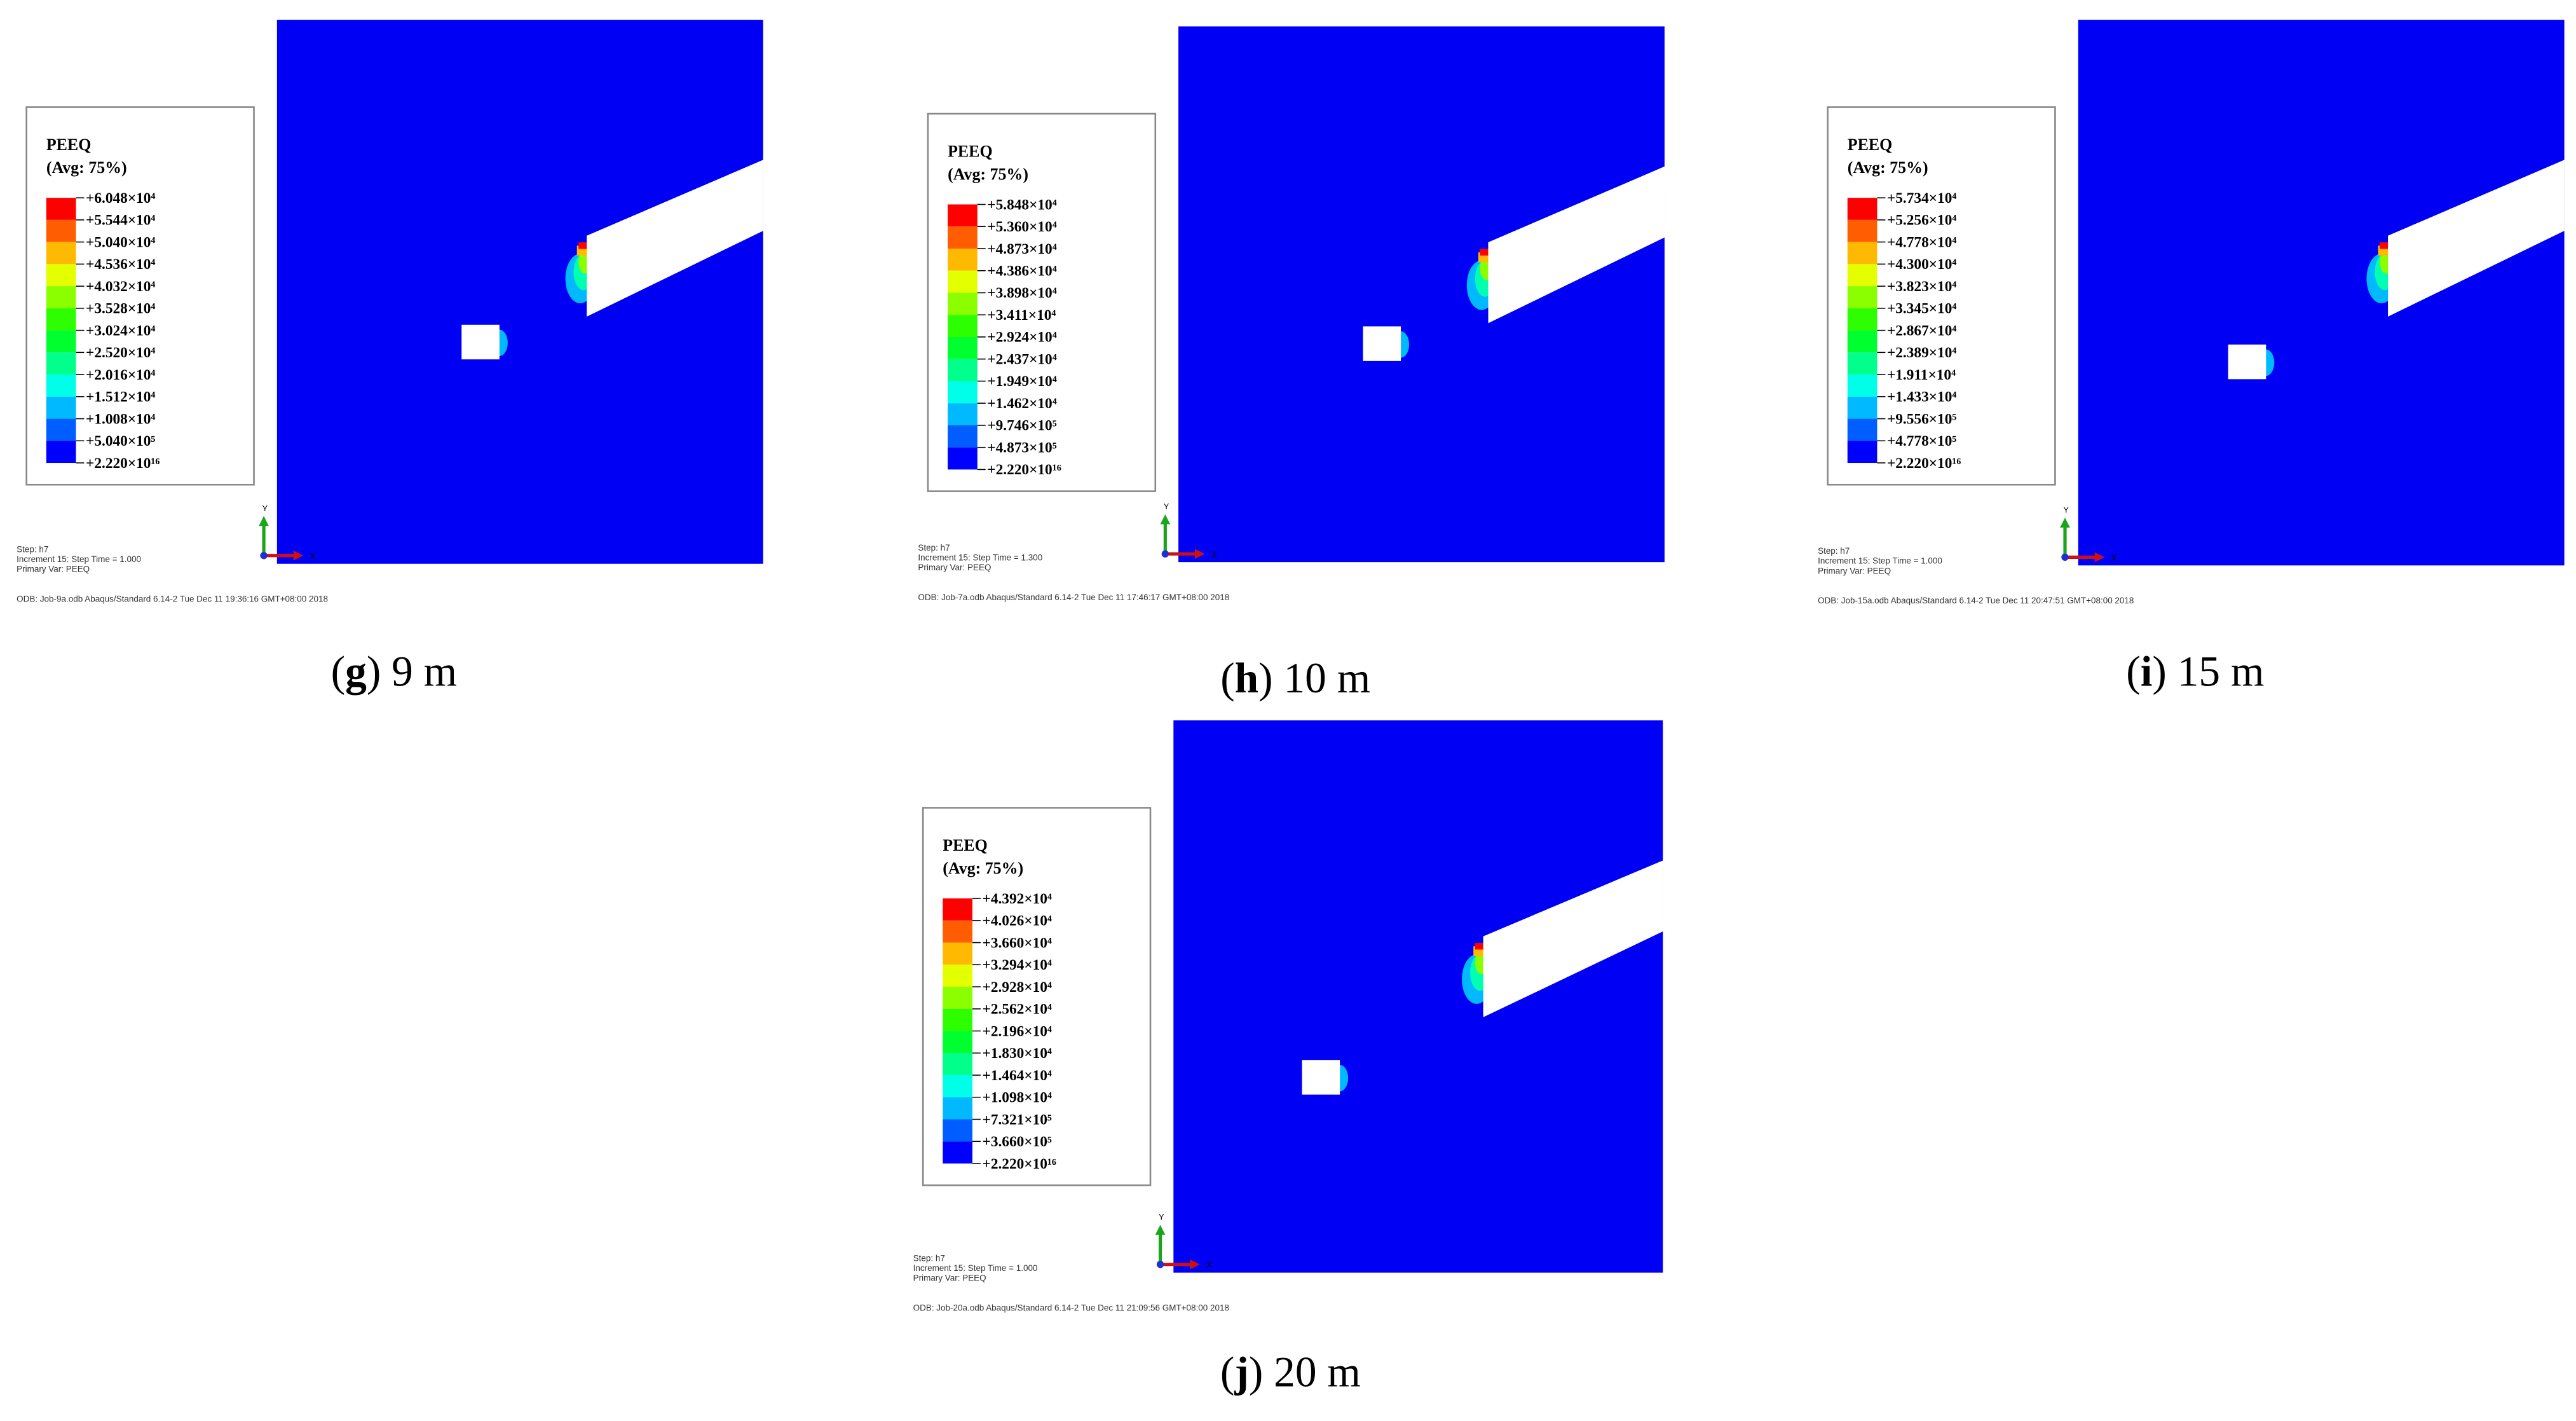 This screenshot has width=2576, height=1421. I want to click on legend-label: +2.562×10⁴, so click(1017, 1009).